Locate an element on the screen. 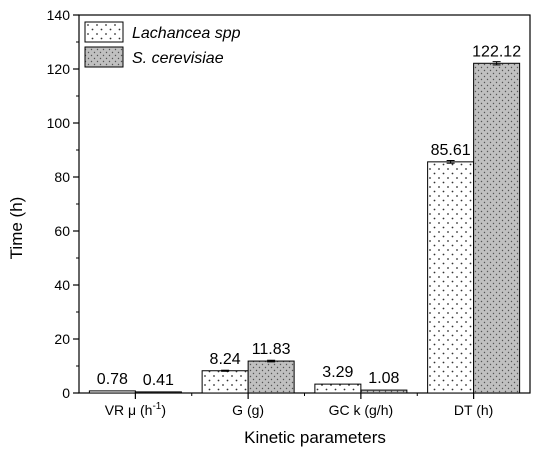 The image size is (550, 455). x-axis-title: Kinetic parameters is located at coordinates (315, 437).